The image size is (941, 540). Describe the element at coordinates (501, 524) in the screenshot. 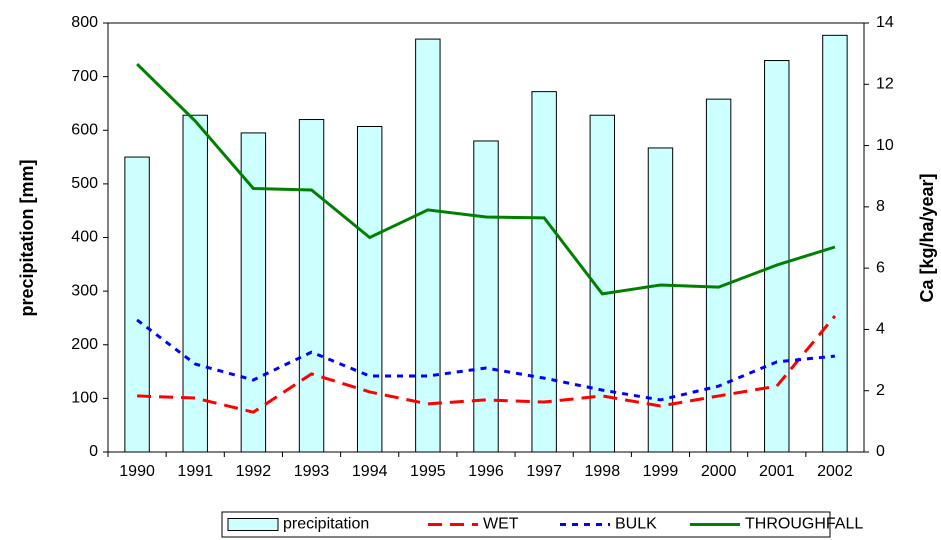

I see `legend-label: WET` at that location.